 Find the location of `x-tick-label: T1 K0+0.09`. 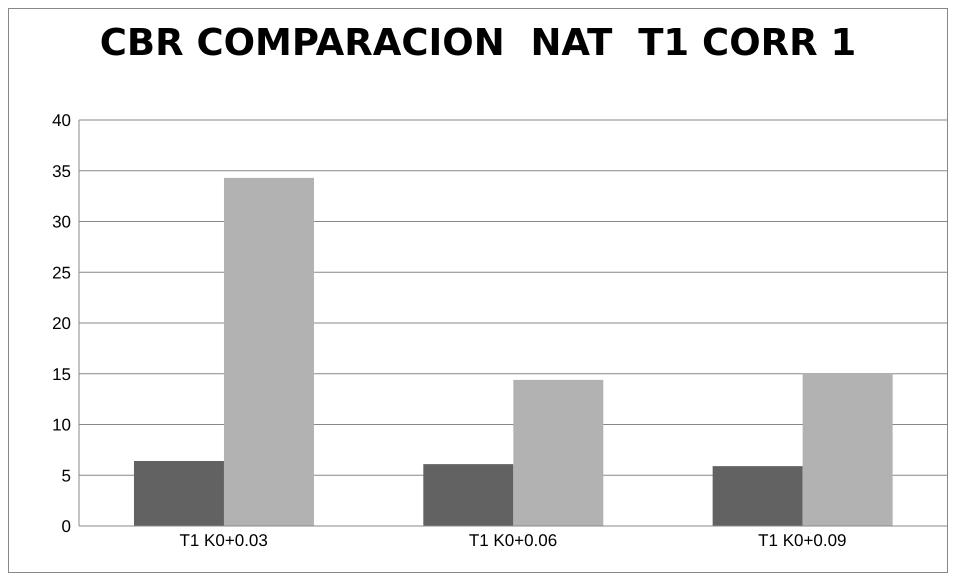

x-tick-label: T1 K0+0.09 is located at coordinates (802, 540).